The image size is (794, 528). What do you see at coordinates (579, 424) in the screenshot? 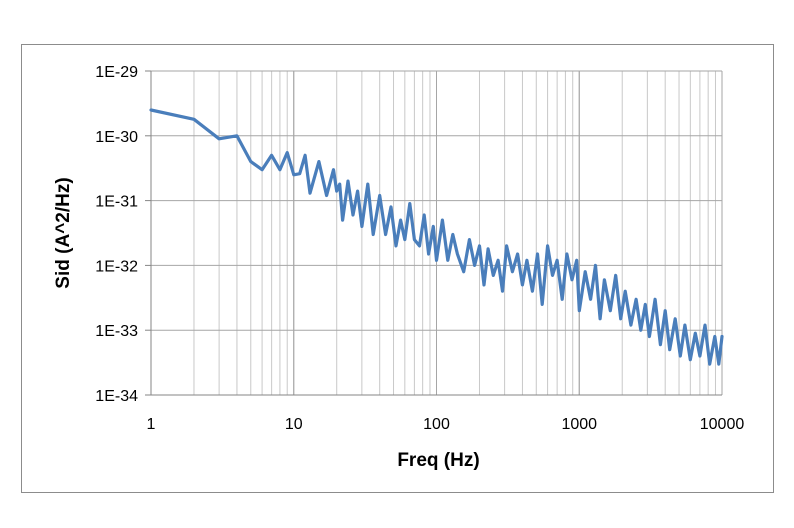
I see `x-tick-label: 1000` at bounding box center [579, 424].